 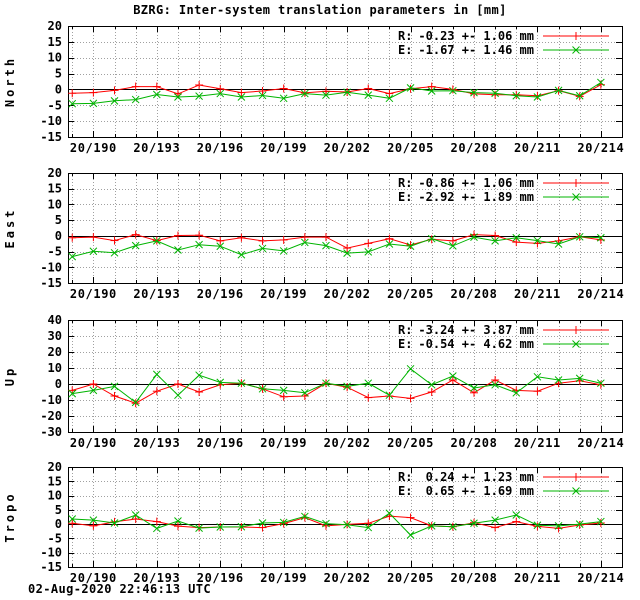 I want to click on legend-label: E:, so click(x=405, y=197).